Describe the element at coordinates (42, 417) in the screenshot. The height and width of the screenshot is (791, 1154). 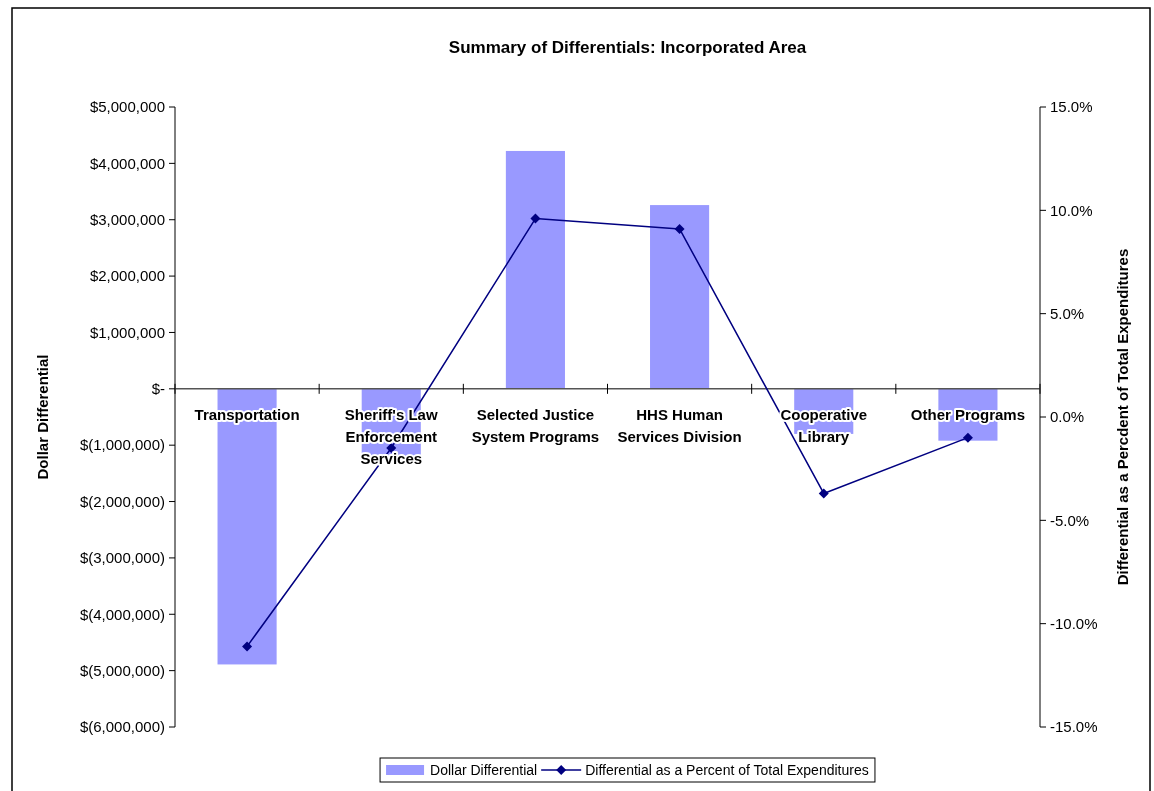
I see `y-axis-title: Dollar Differential` at that location.